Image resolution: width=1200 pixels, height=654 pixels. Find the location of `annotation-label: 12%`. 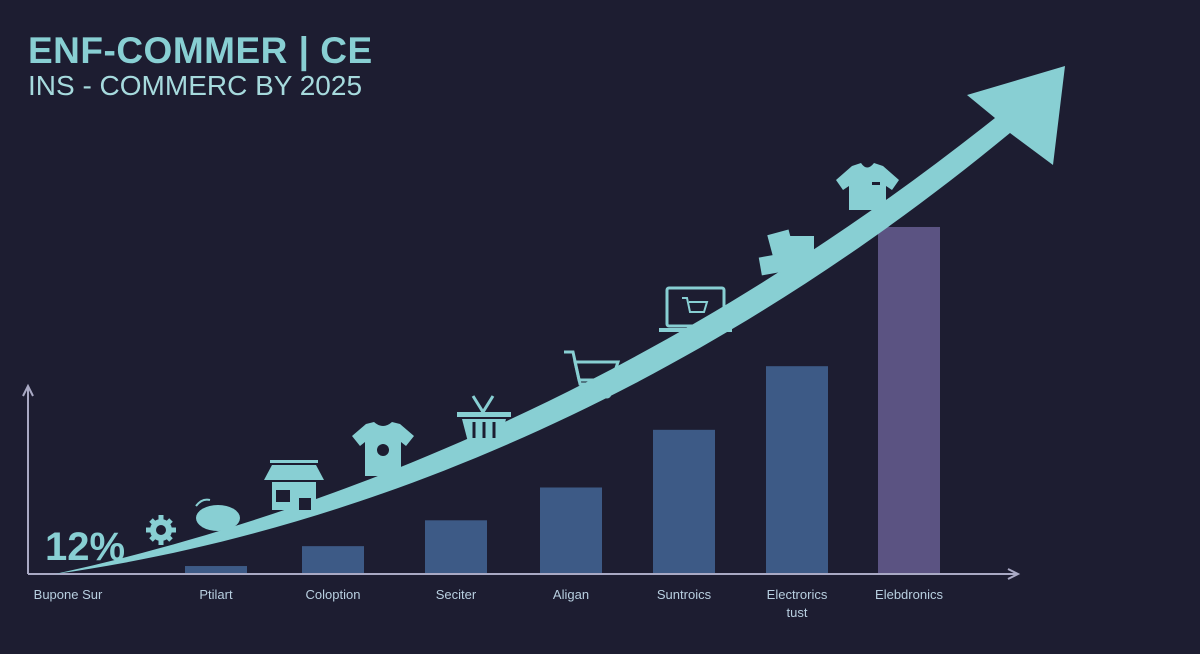

annotation-label: 12% is located at coordinates (85, 547).